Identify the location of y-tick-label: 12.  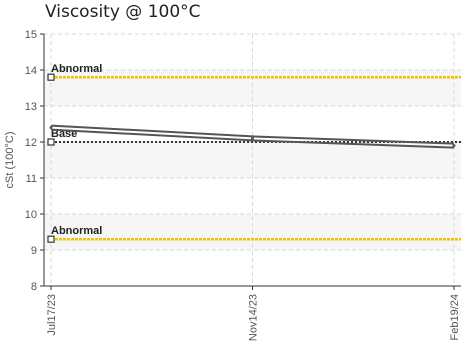
(31, 143).